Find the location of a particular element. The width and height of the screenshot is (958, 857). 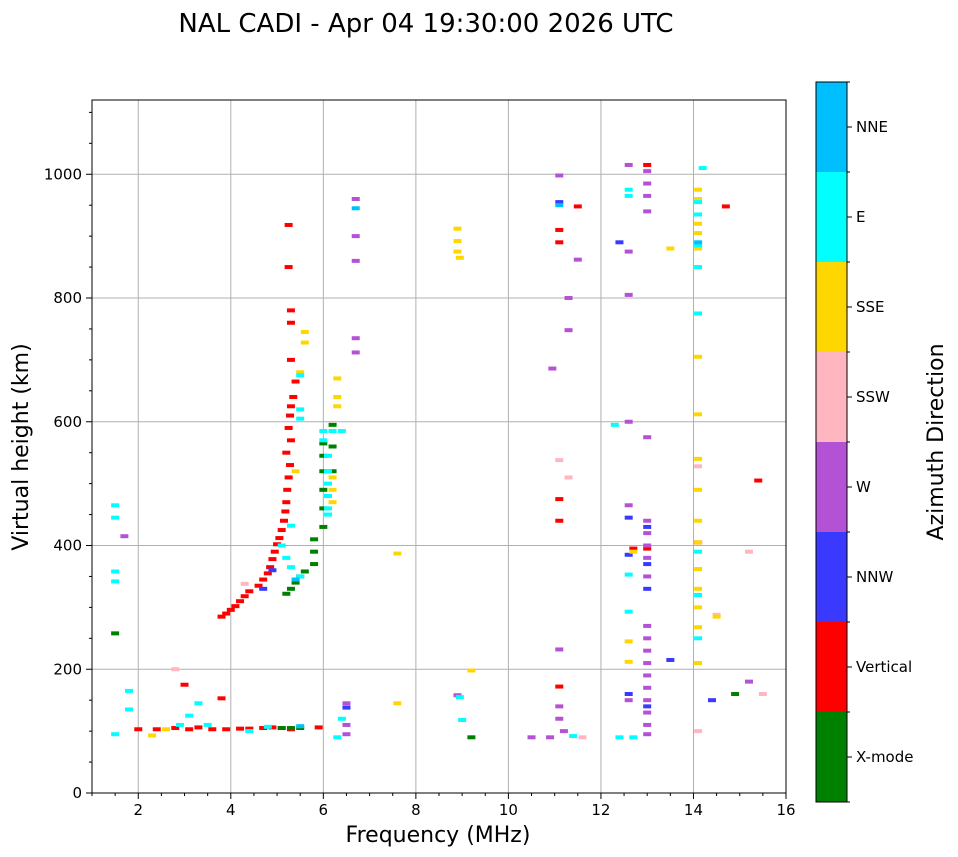

x-tick-label: 16 is located at coordinates (785, 810).